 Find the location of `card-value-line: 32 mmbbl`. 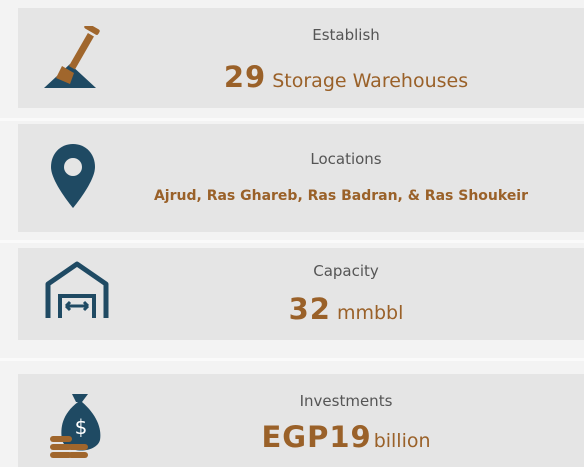

card-value-line: 32 mmbbl is located at coordinates (346, 309).